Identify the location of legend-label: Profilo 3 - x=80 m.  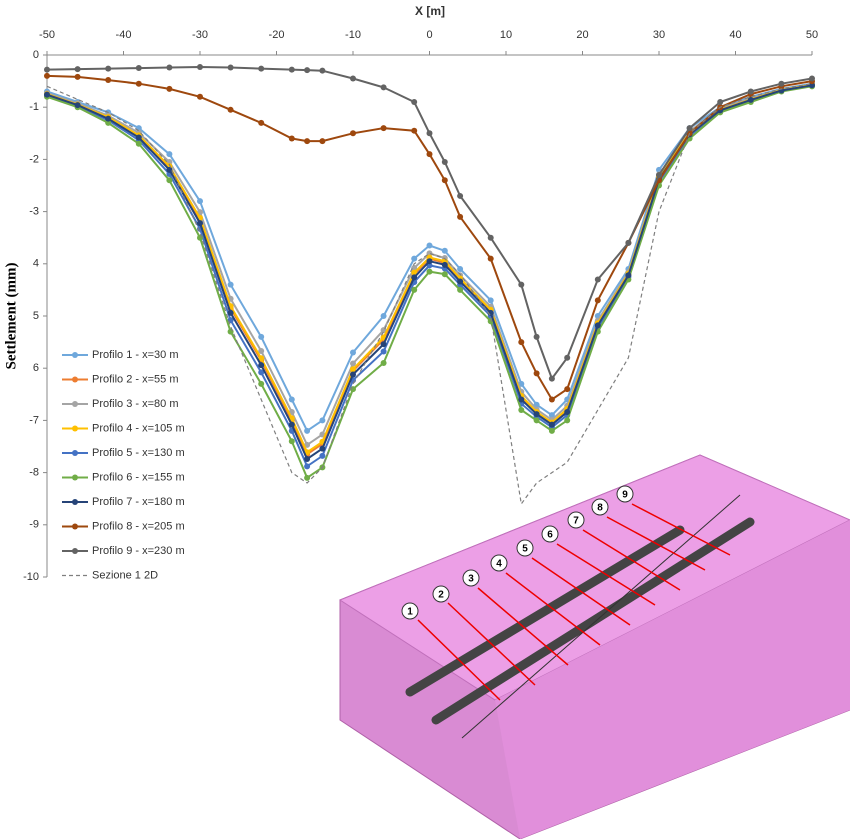
(135, 404).